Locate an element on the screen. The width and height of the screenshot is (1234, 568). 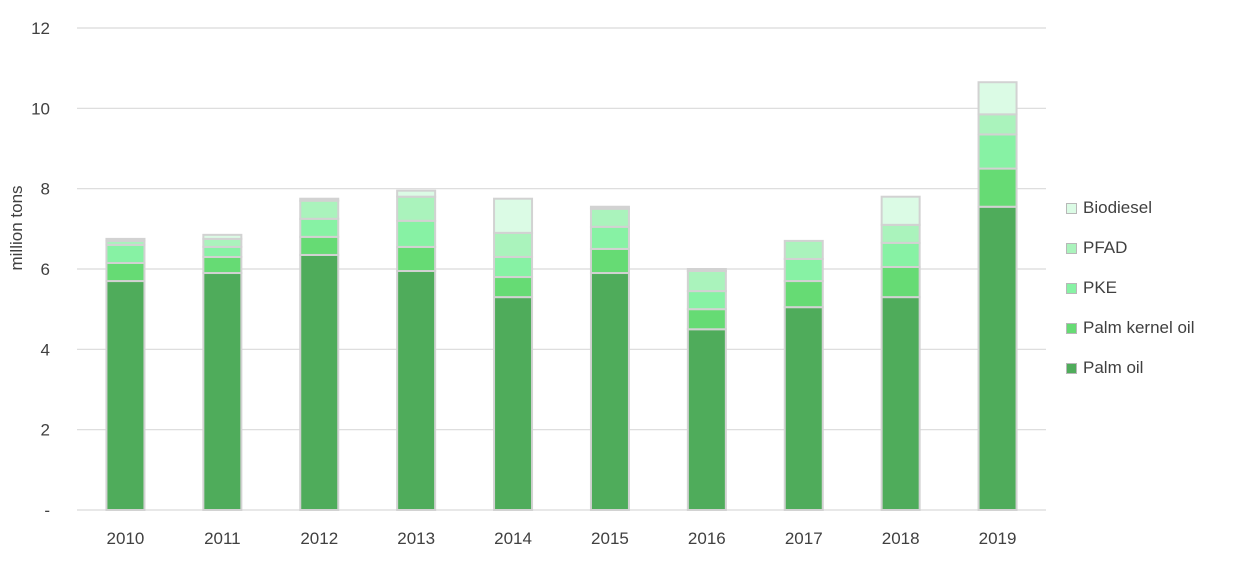
legend-item: PFAD is located at coordinates (1150, 248).